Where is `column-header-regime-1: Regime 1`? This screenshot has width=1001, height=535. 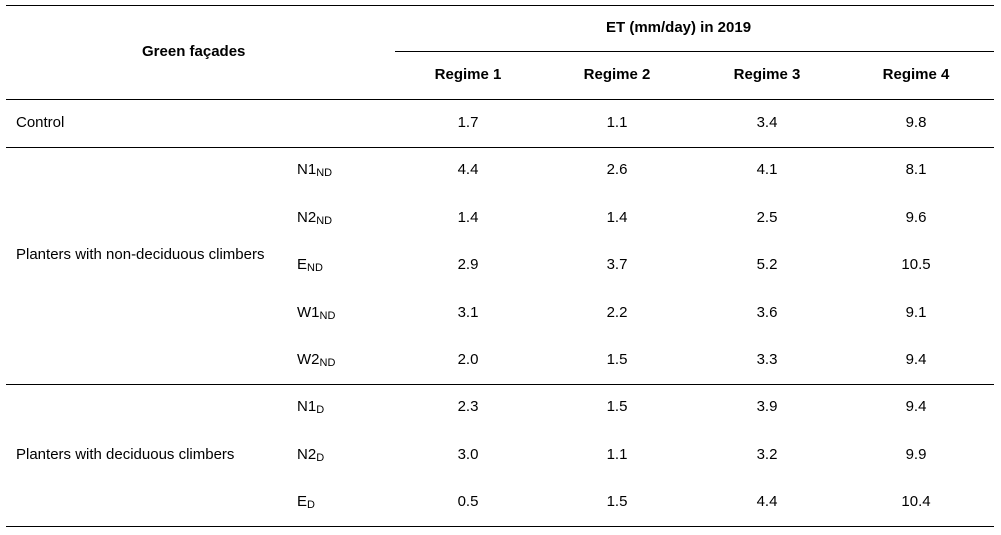
column-header-regime-1: Regime 1 is located at coordinates (468, 74).